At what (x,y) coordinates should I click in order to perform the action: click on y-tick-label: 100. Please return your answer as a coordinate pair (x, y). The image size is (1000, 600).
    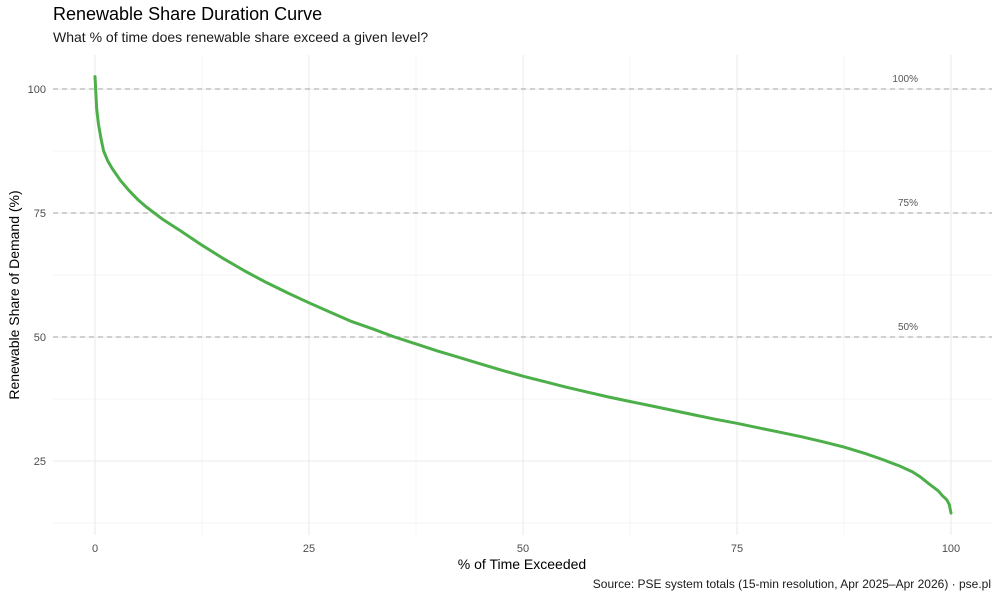
    Looking at the image, I should click on (37, 90).